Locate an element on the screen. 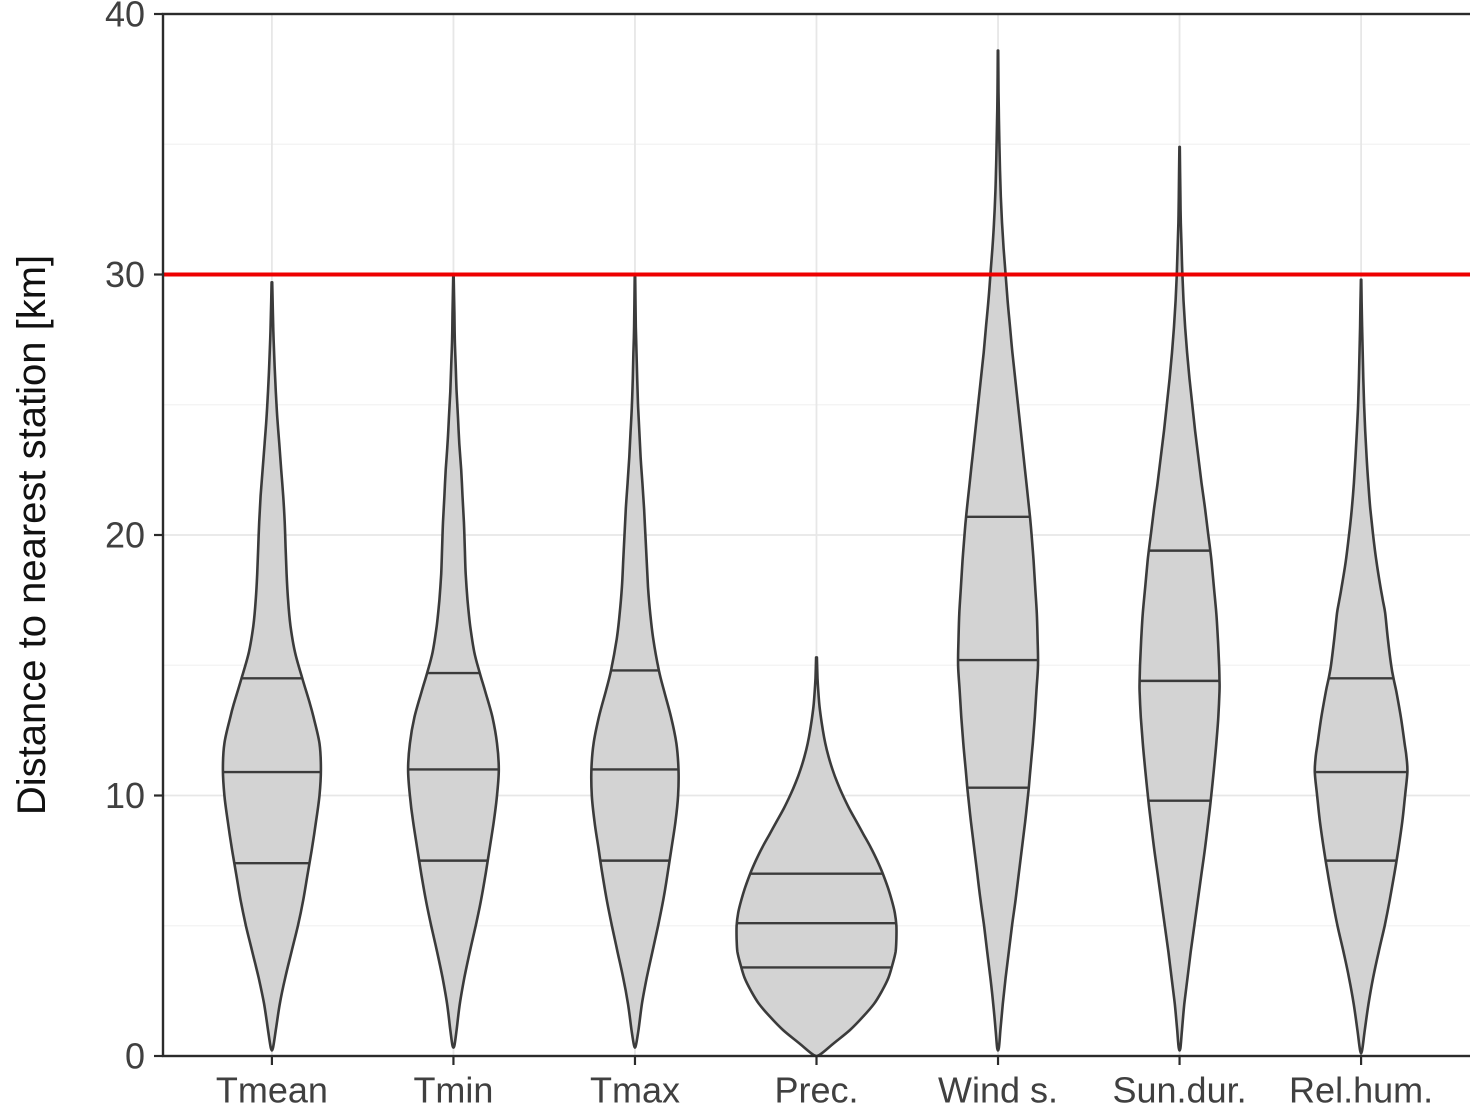 This screenshot has height=1106, width=1470. violin-Sun.dur. is located at coordinates (1179, 598).